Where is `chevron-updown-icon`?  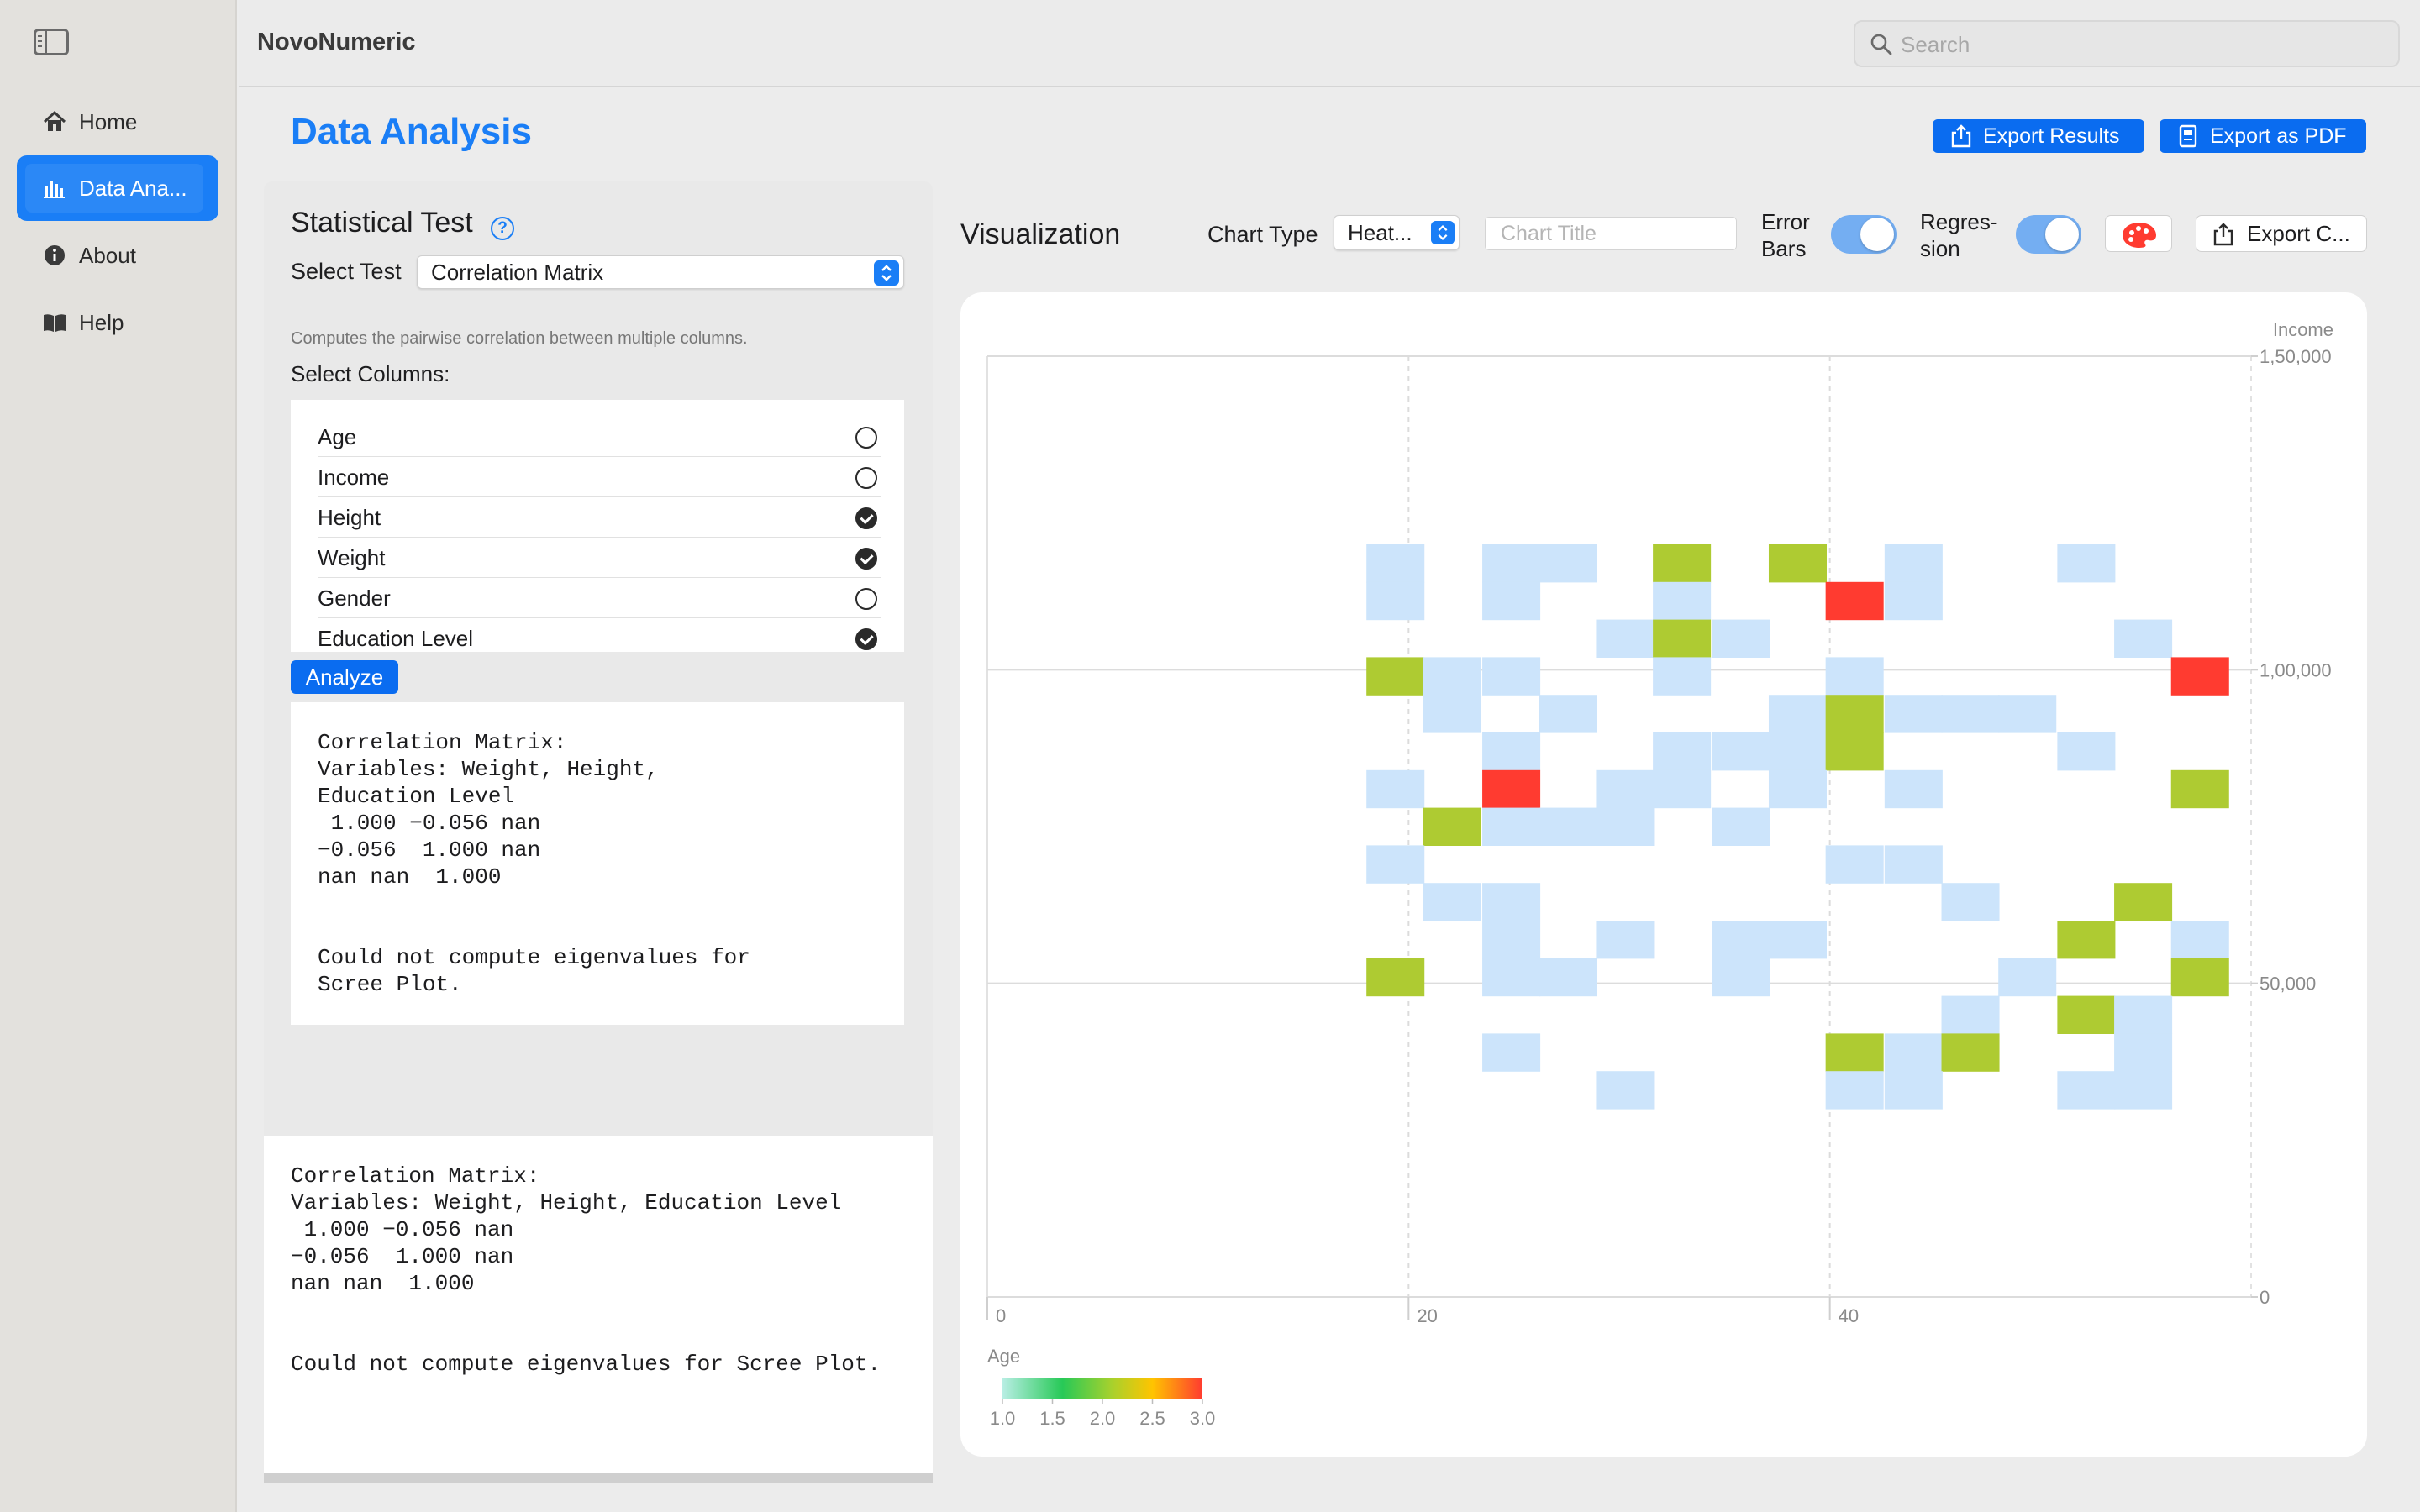 chevron-updown-icon is located at coordinates (886, 273).